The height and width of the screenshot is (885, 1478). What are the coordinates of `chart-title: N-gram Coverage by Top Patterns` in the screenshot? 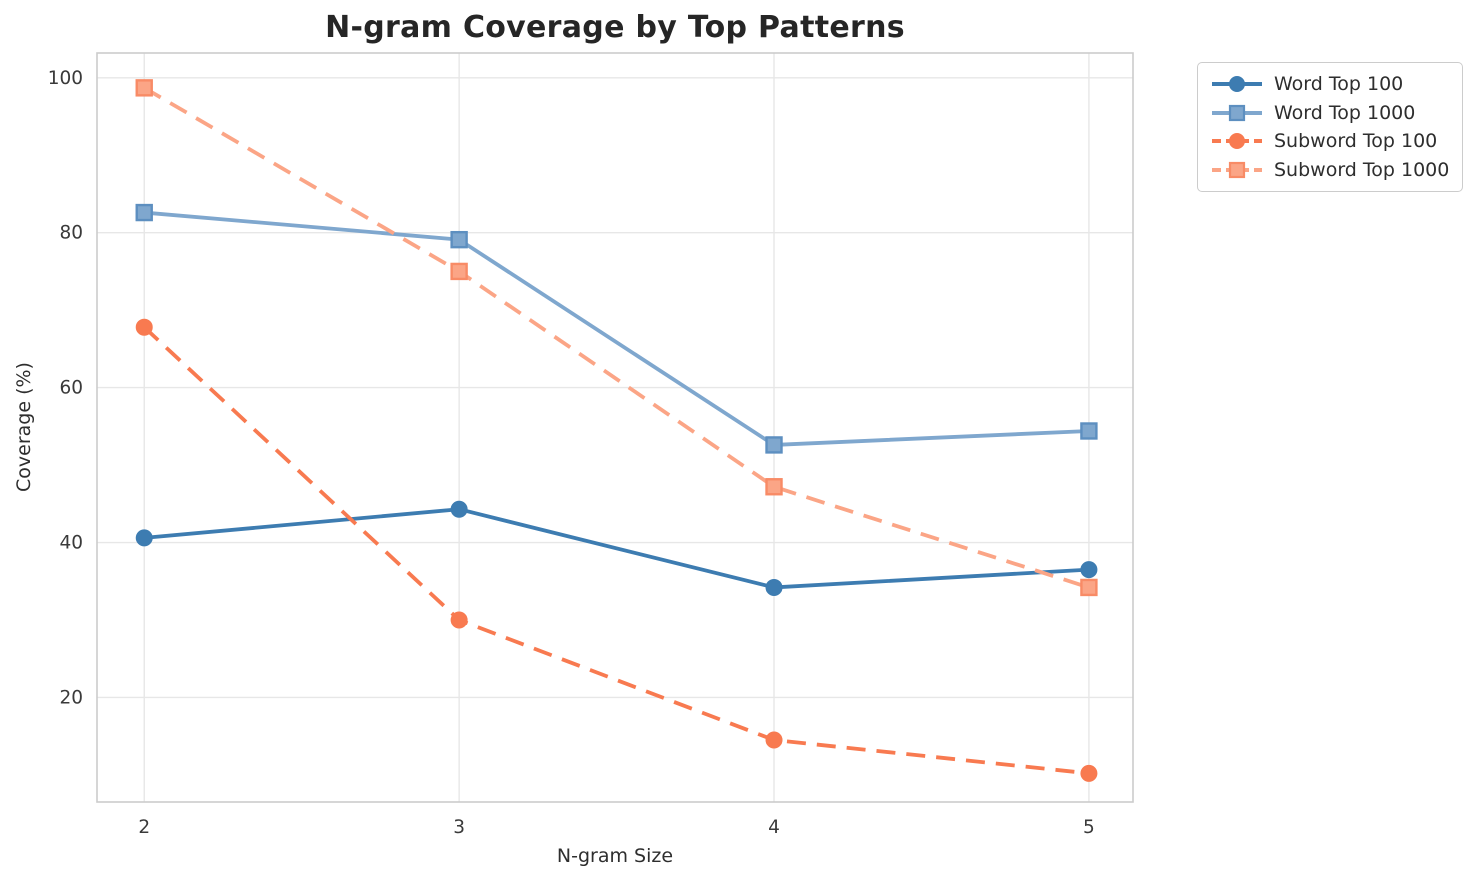 It's located at (615, 27).